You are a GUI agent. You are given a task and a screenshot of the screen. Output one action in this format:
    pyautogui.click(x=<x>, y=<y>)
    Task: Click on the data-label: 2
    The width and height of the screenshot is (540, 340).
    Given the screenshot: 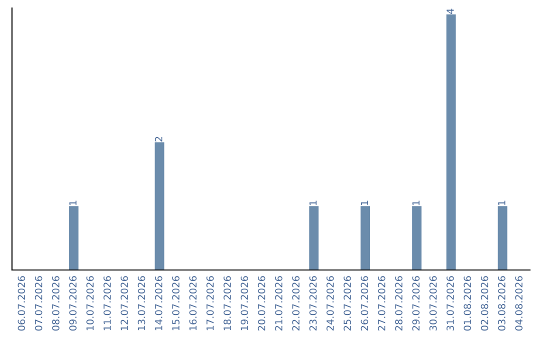 What is the action you would take?
    pyautogui.click(x=158, y=139)
    